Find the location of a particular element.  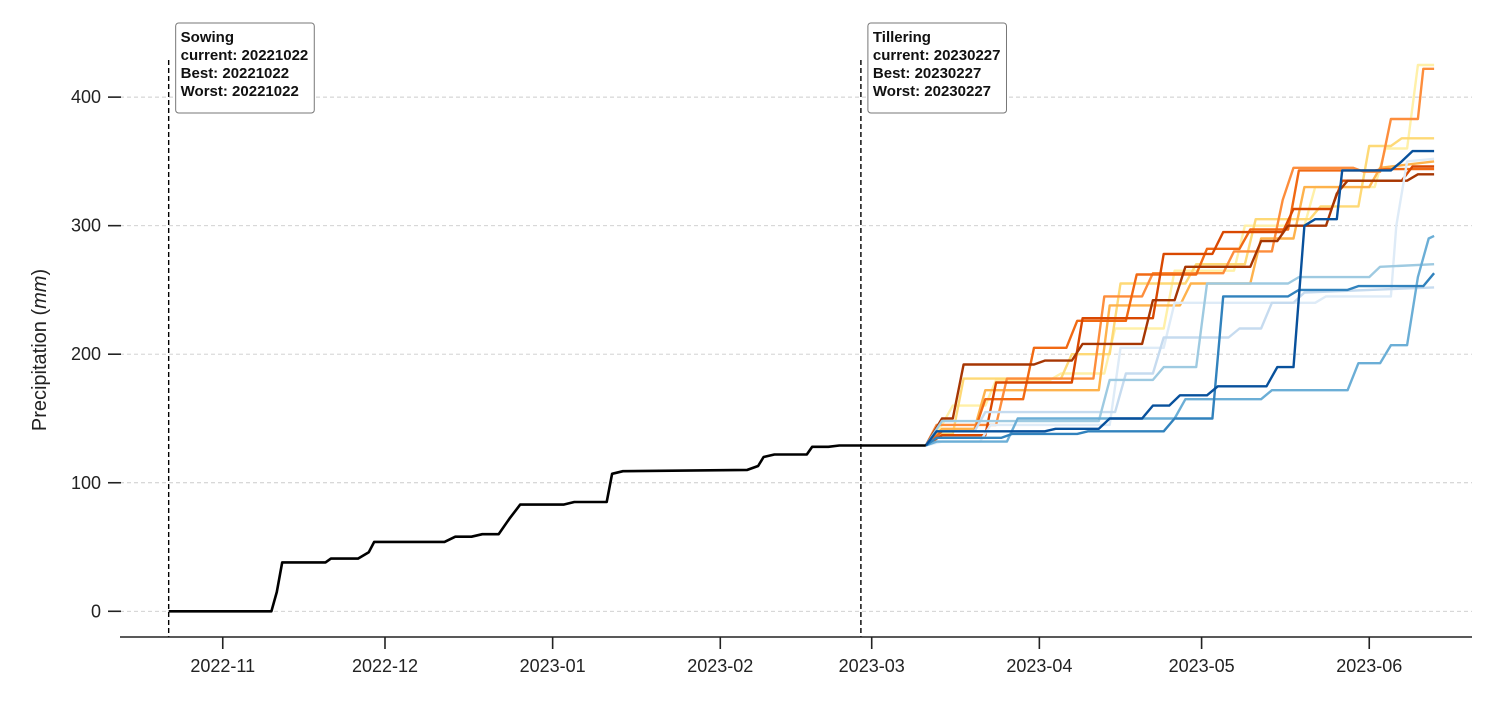

observed-series is located at coordinates (547, 528).